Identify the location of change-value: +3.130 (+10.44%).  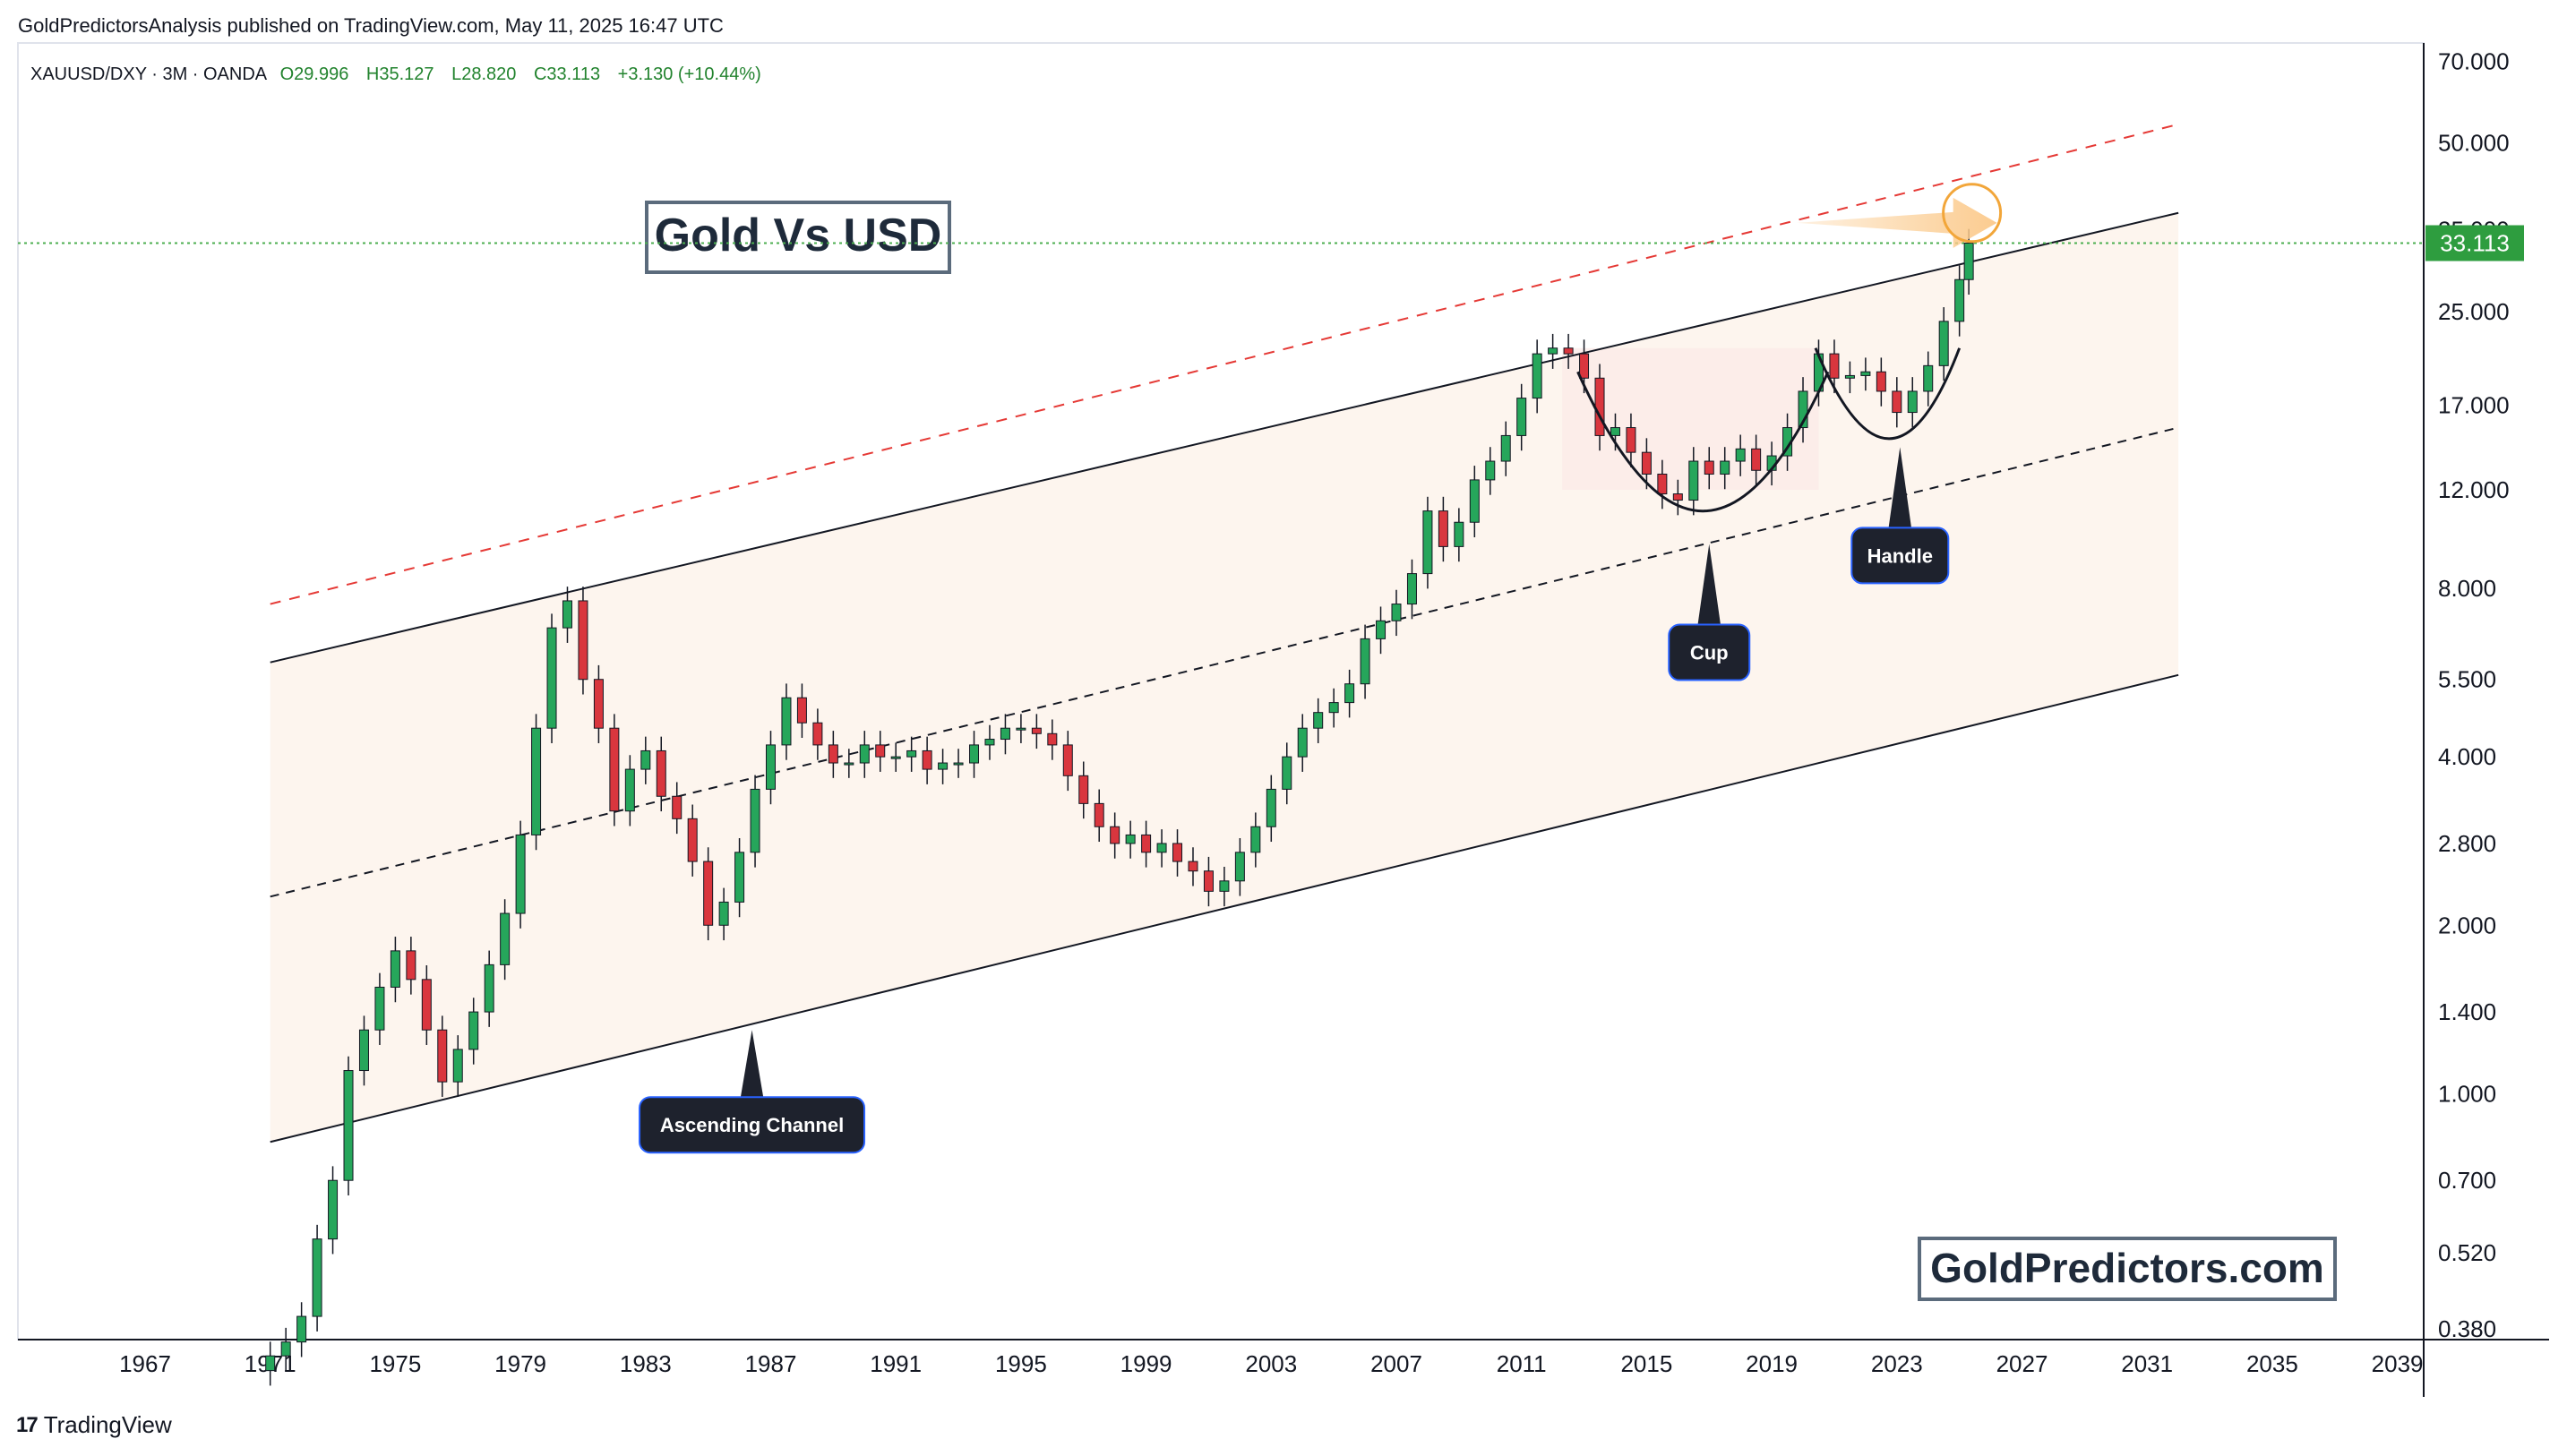
(689, 74).